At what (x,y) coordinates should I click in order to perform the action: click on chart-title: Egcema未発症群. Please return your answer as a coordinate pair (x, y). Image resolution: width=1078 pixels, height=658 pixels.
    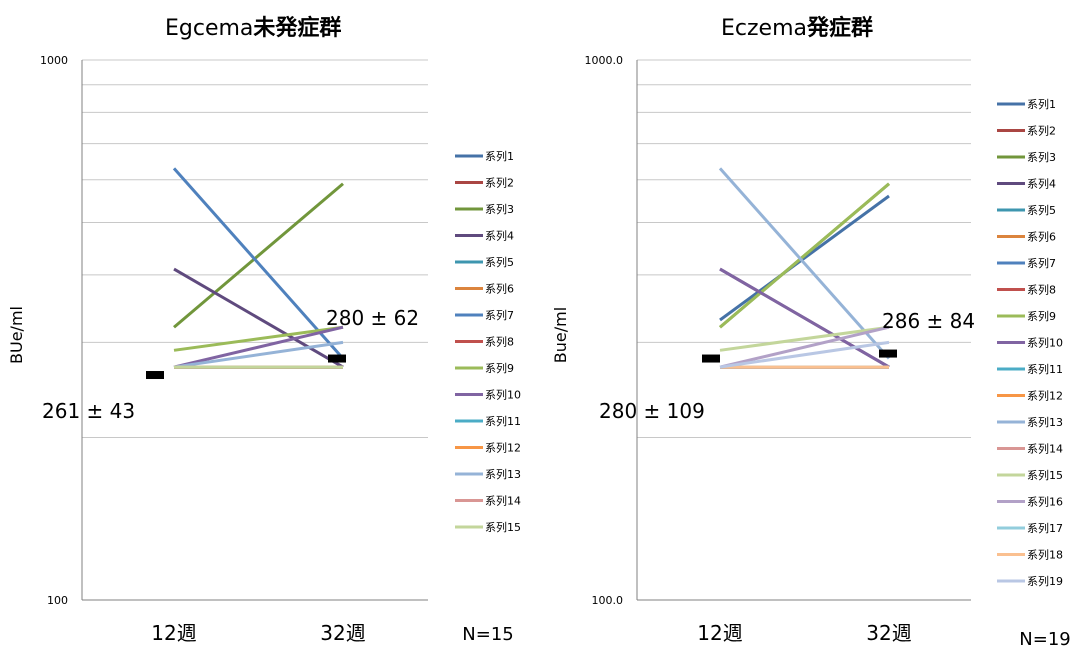
    Looking at the image, I should click on (253, 26).